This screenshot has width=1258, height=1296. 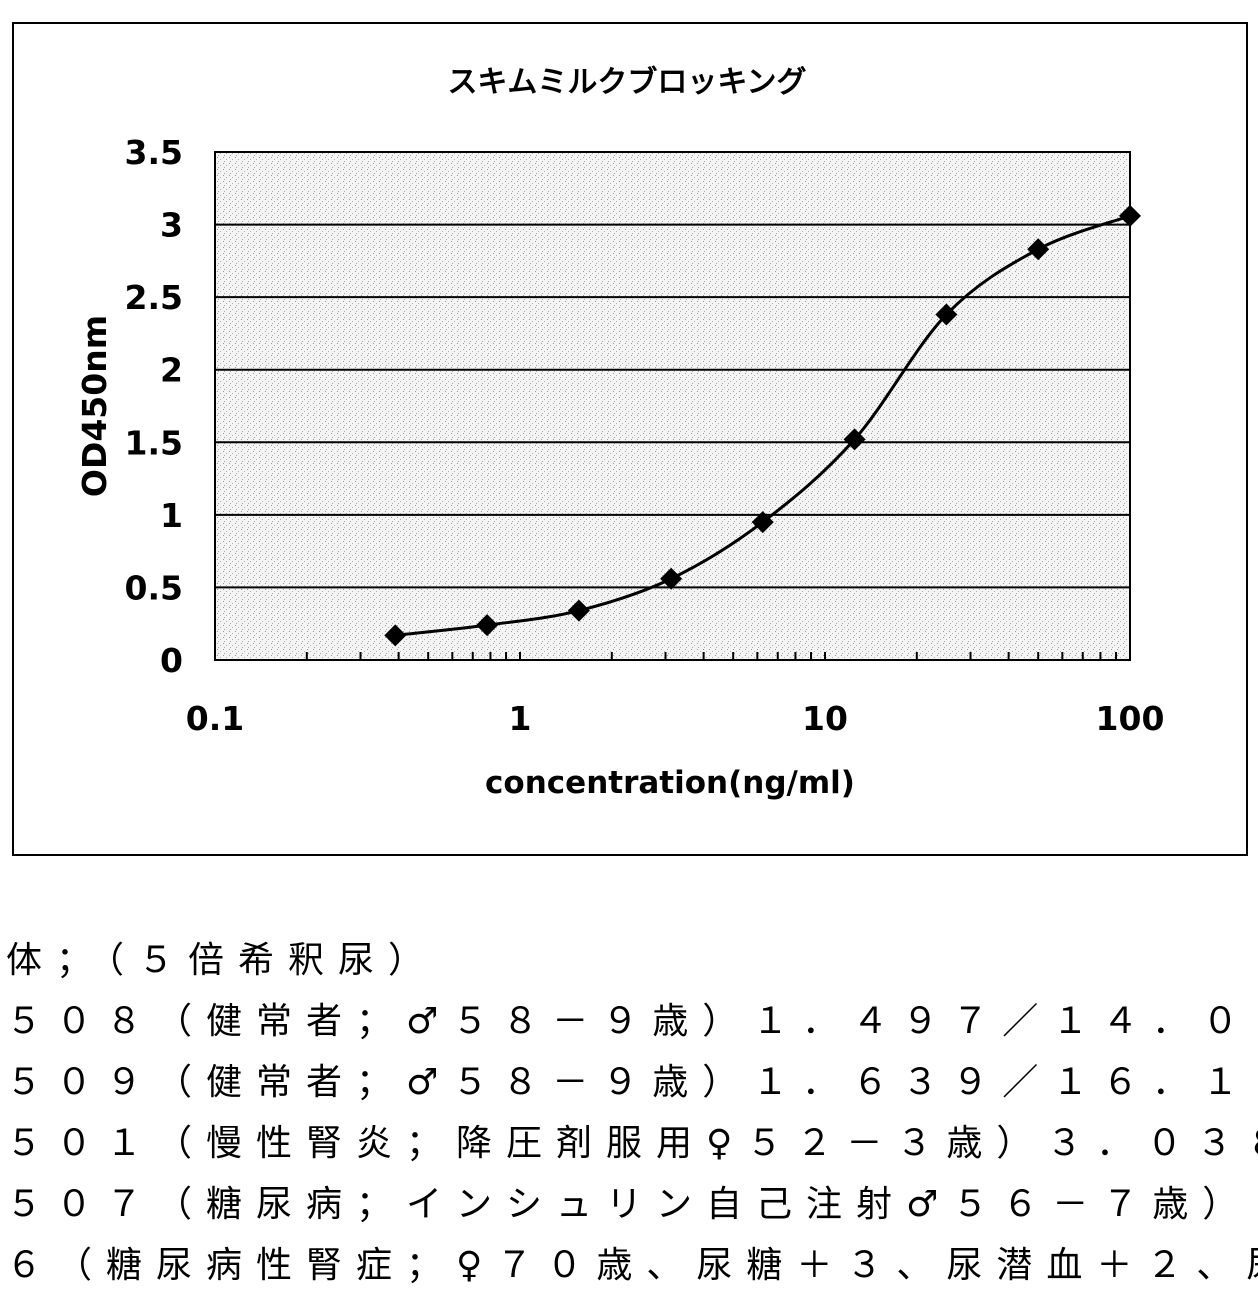 What do you see at coordinates (154, 587) in the screenshot?
I see `y-tick-label: 0.5` at bounding box center [154, 587].